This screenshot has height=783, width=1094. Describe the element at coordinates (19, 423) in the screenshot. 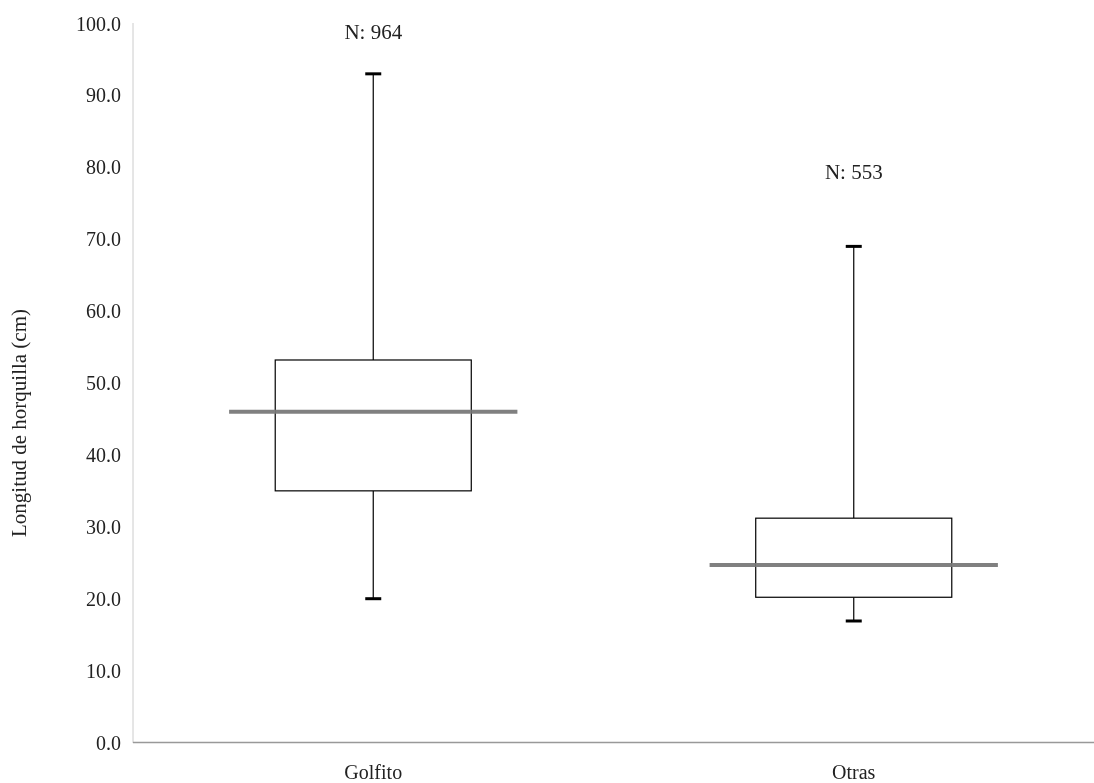

I see `y-axis-title: Longitud de horquilla (cm)` at that location.